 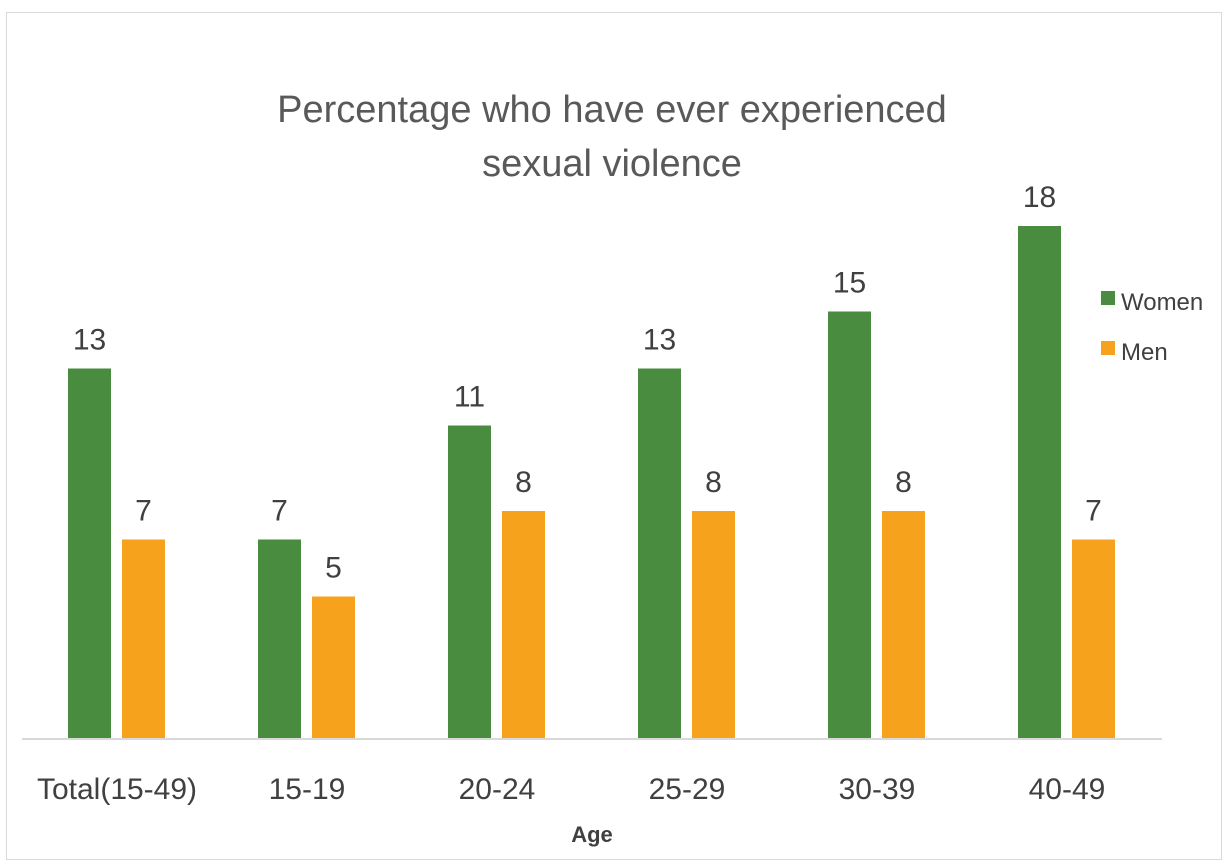 I want to click on x-tick-label-5: 40-49, so click(x=1067, y=789).